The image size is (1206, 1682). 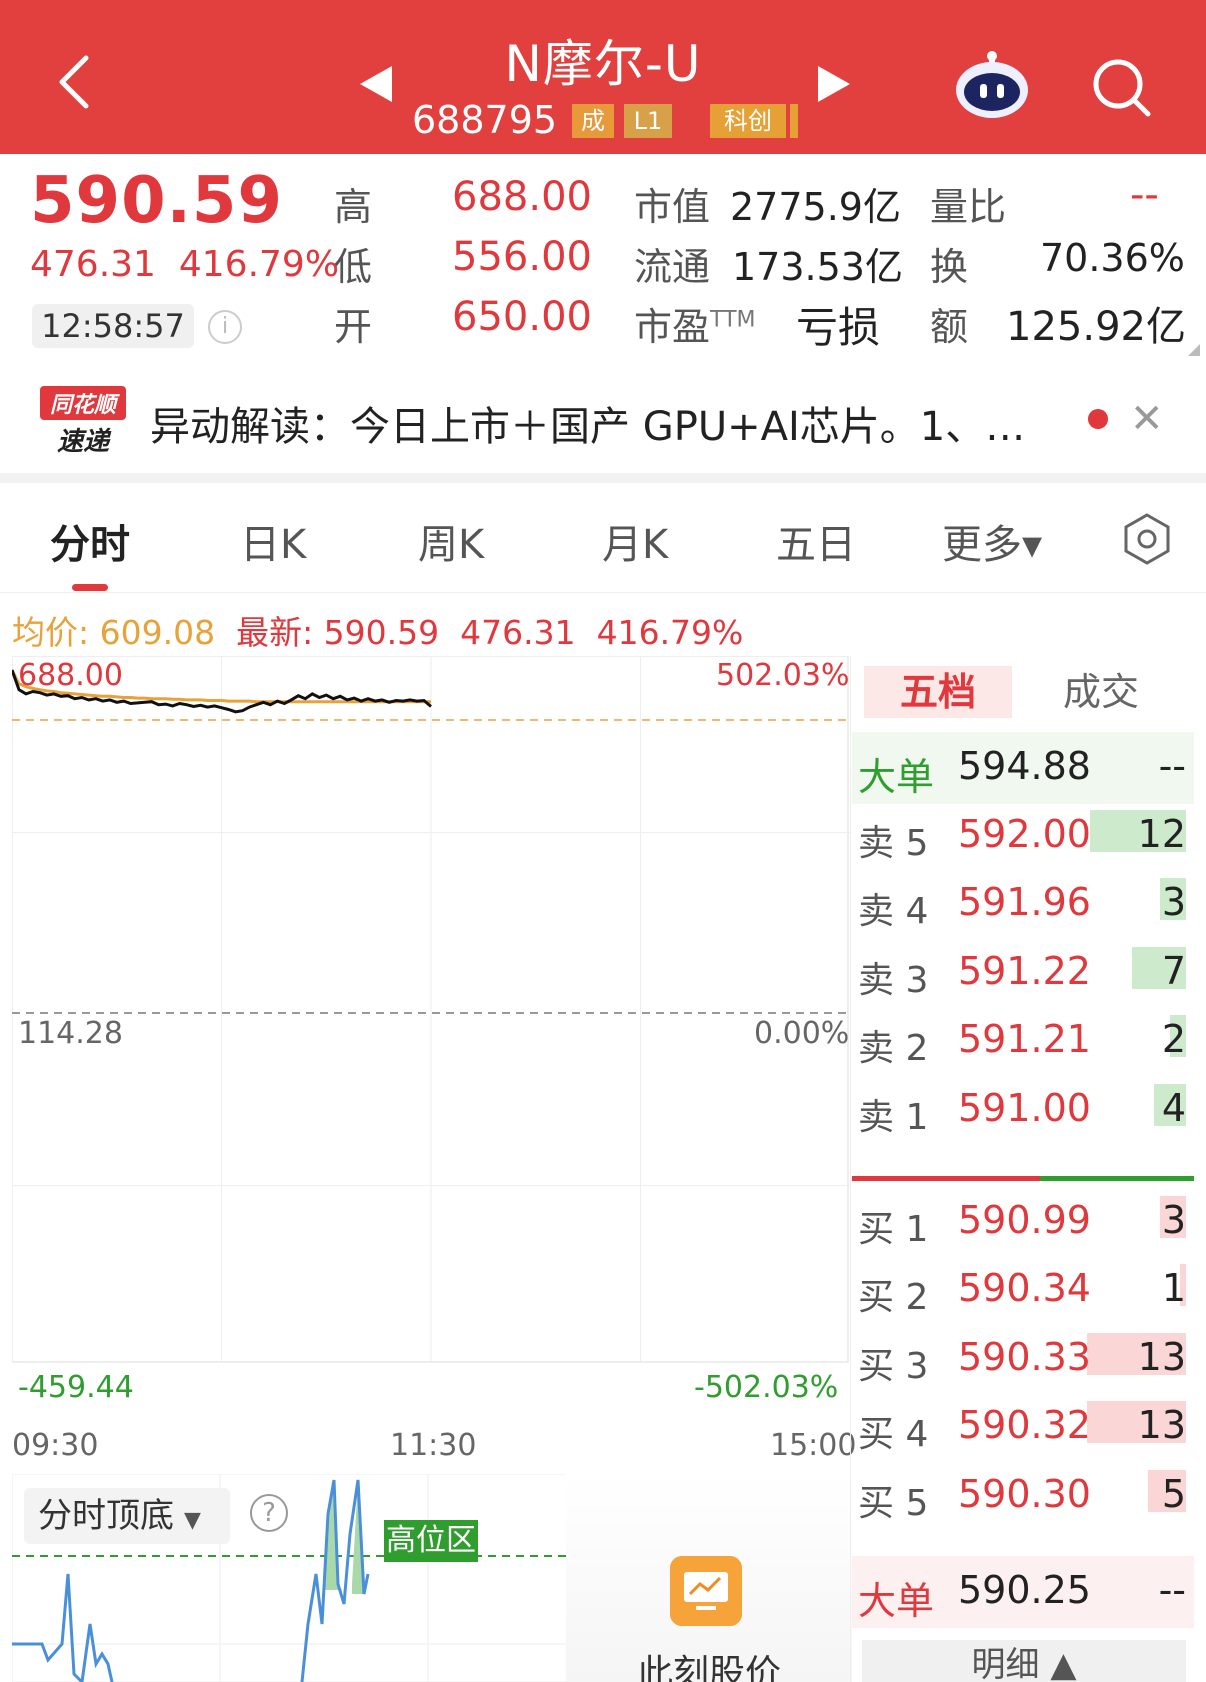 I want to click on bid-row: 买 4 590.32 13, so click(x=1023, y=1427).